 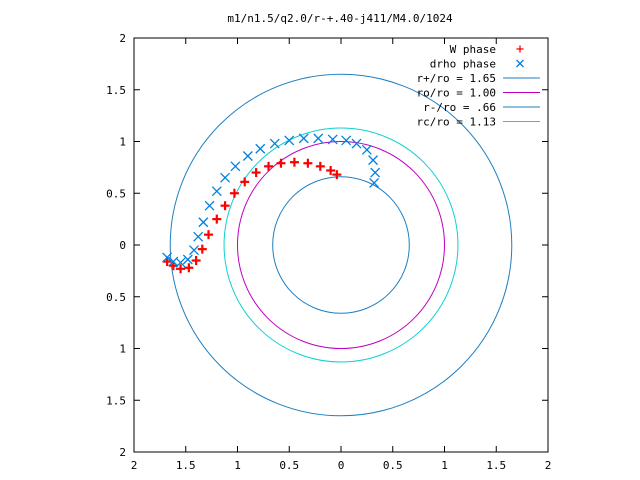 I want to click on x-tick-label-3: 0.5, so click(x=289, y=465).